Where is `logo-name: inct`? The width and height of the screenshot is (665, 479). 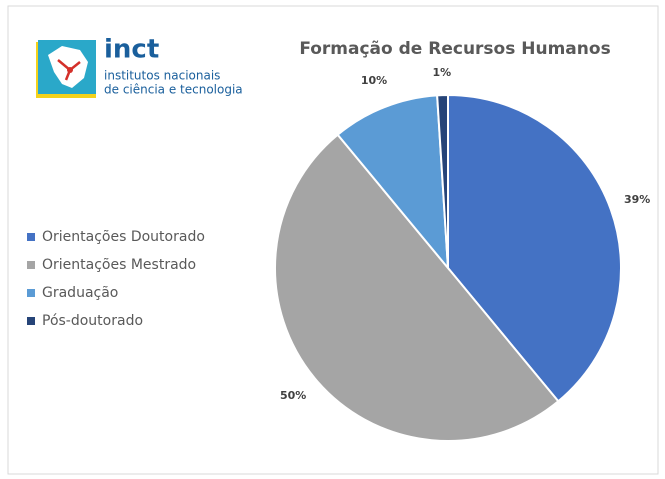
logo-name: inct is located at coordinates (131, 50).